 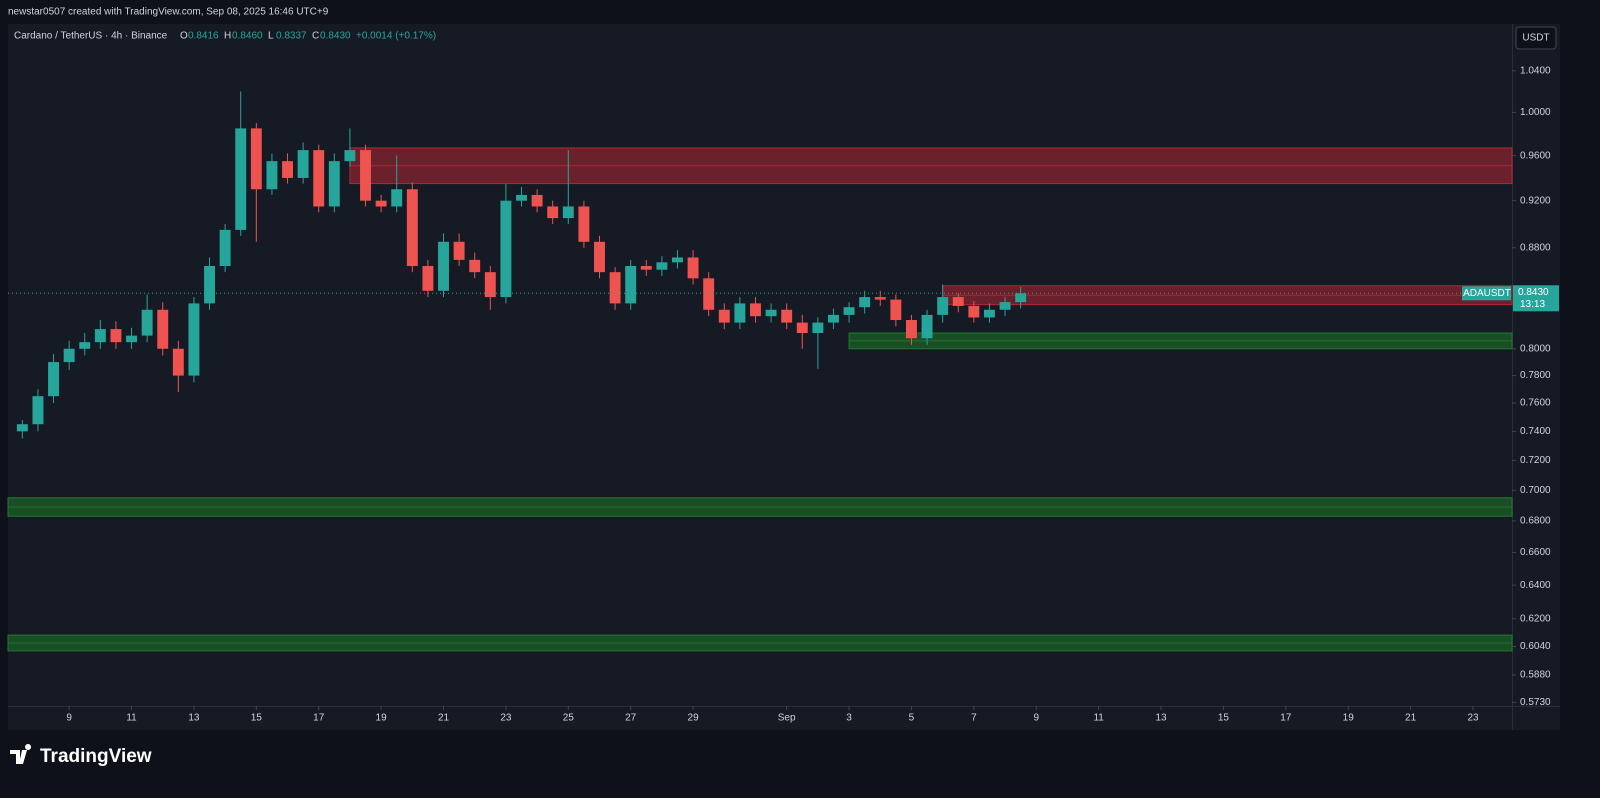 I want to click on ticker-box, so click(x=1486, y=293).